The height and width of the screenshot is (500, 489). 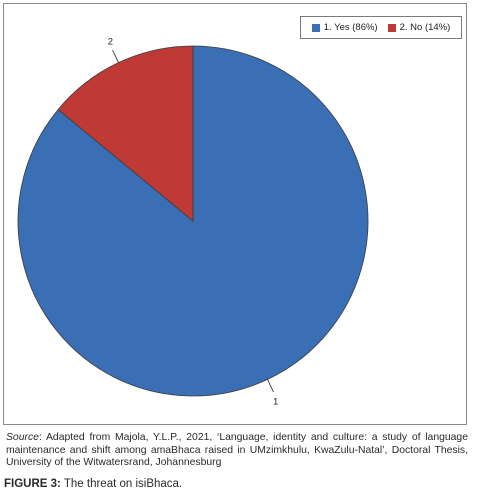 What do you see at coordinates (350, 27) in the screenshot?
I see `legend-label-yes: 1. Yes (86%)` at bounding box center [350, 27].